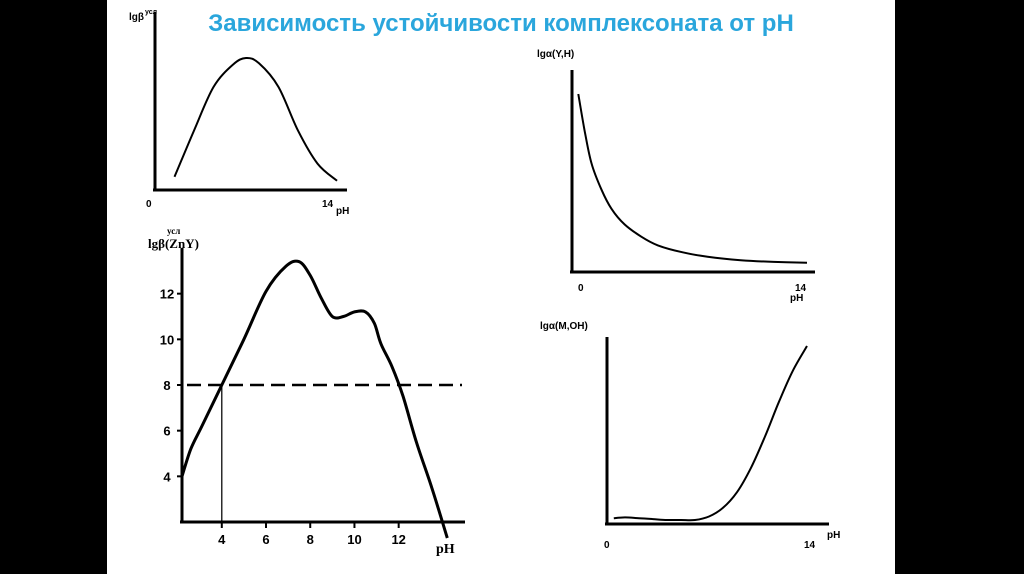  What do you see at coordinates (167, 339) in the screenshot?
I see `y-tick-label: 10` at bounding box center [167, 339].